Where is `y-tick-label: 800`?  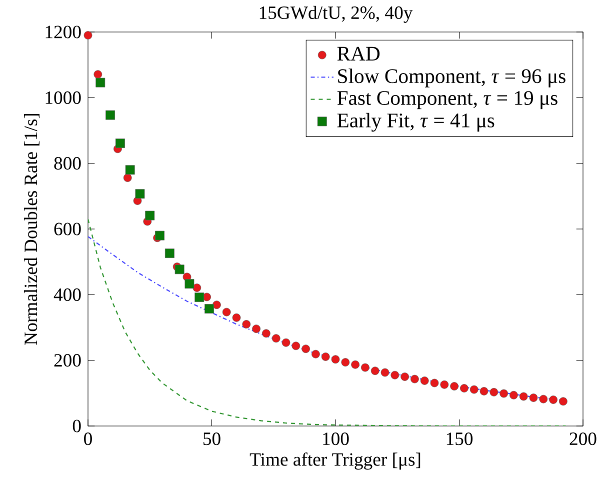
y-tick-label: 800 is located at coordinates (67, 163).